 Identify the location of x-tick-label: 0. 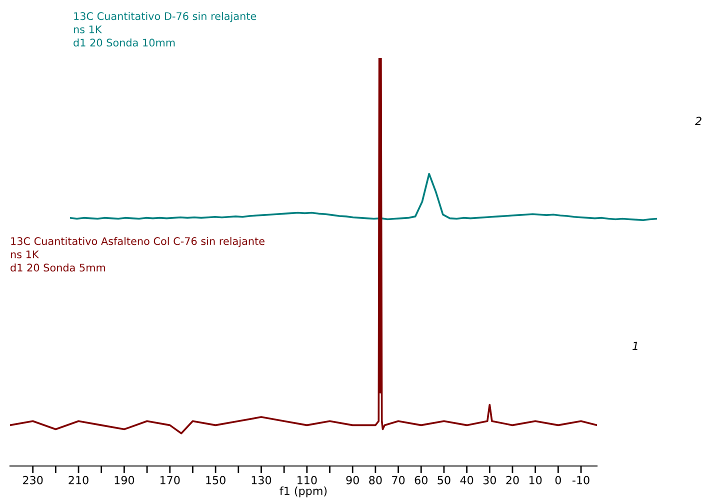
(558, 480).